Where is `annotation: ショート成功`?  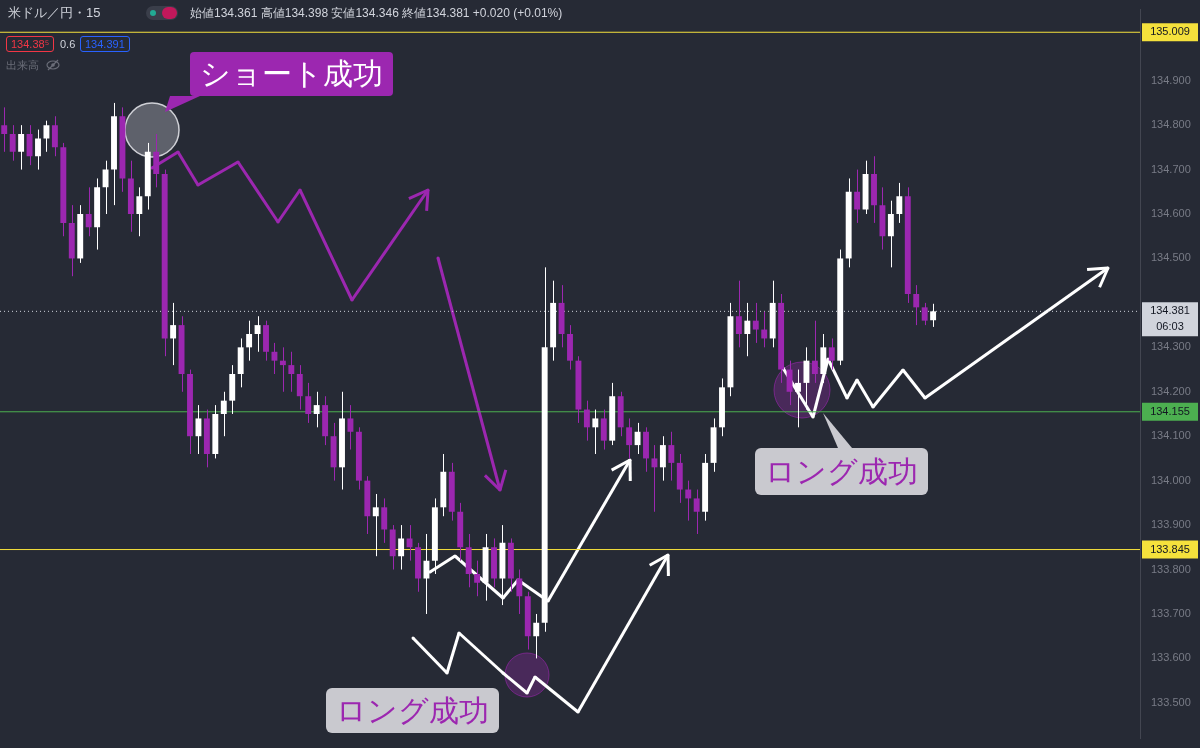
annotation: ショート成功 is located at coordinates (291, 74).